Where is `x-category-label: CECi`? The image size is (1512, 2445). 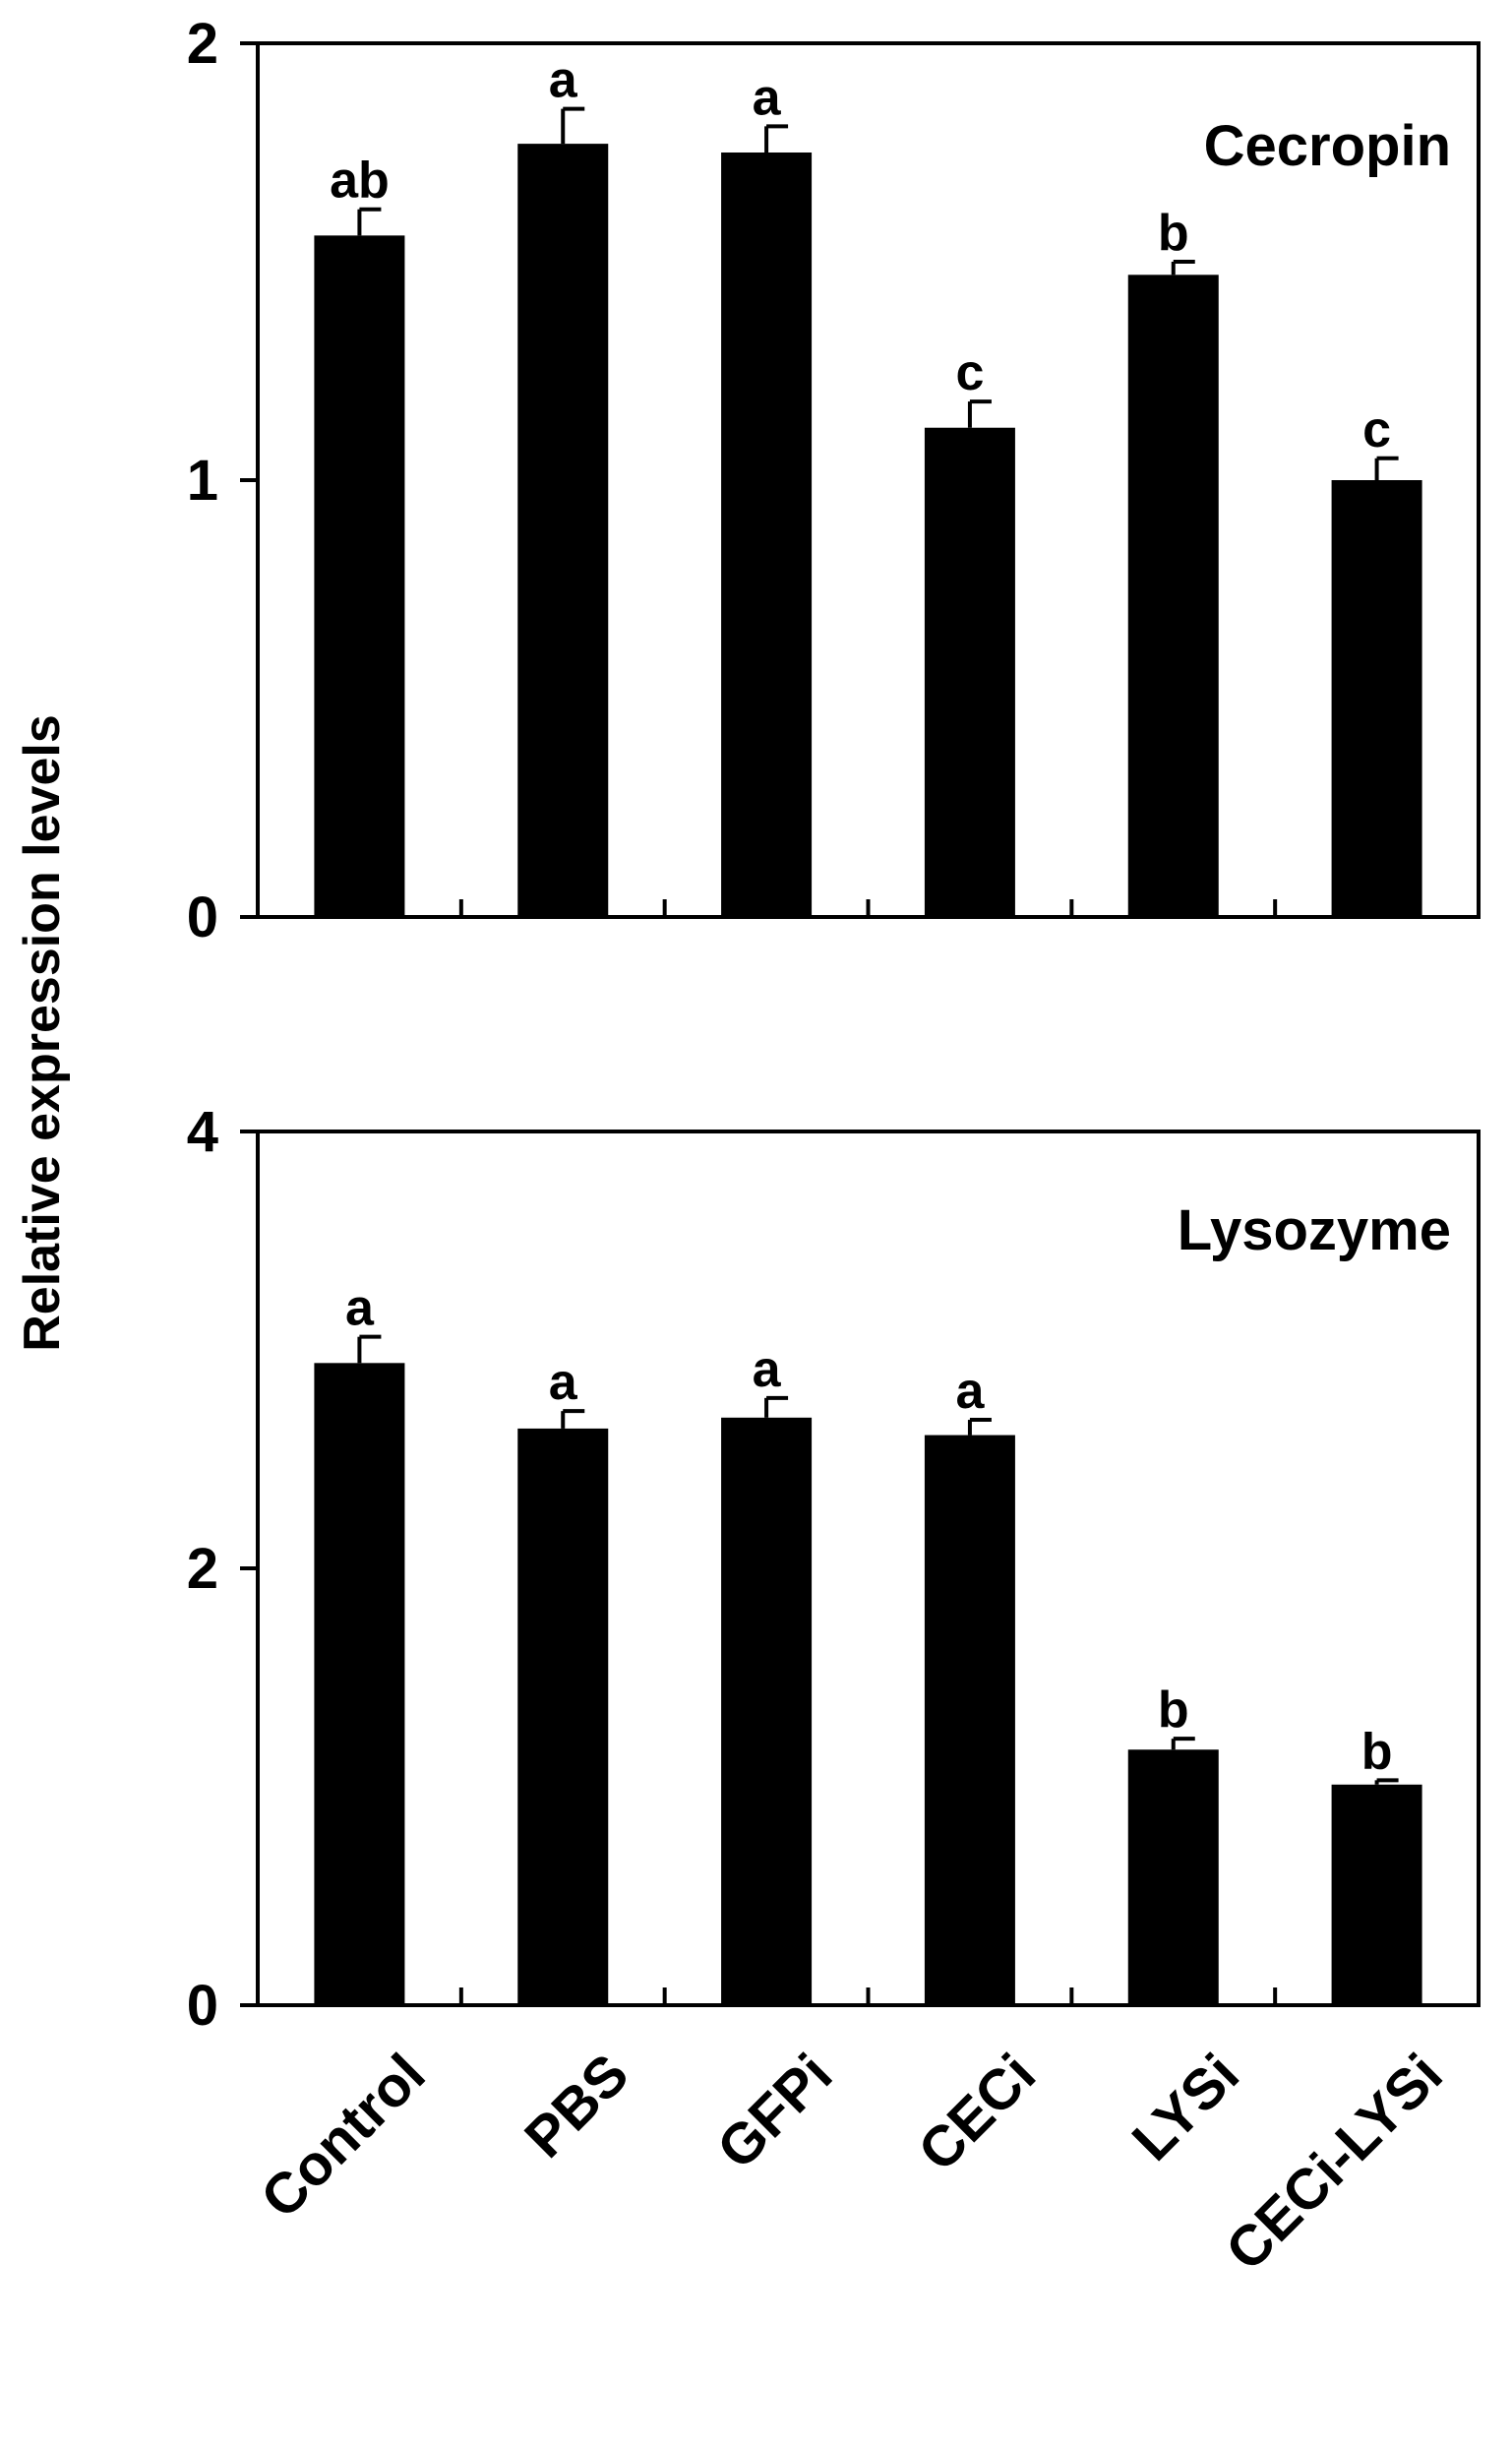
x-category-label: CECi is located at coordinates (977, 2112).